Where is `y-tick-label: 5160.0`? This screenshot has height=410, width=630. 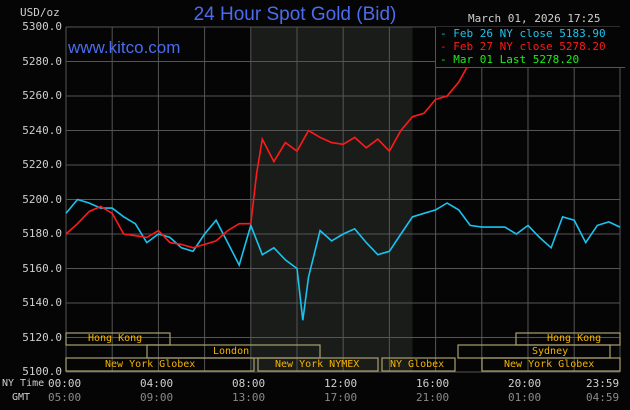 y-tick-label: 5160.0 is located at coordinates (42, 268).